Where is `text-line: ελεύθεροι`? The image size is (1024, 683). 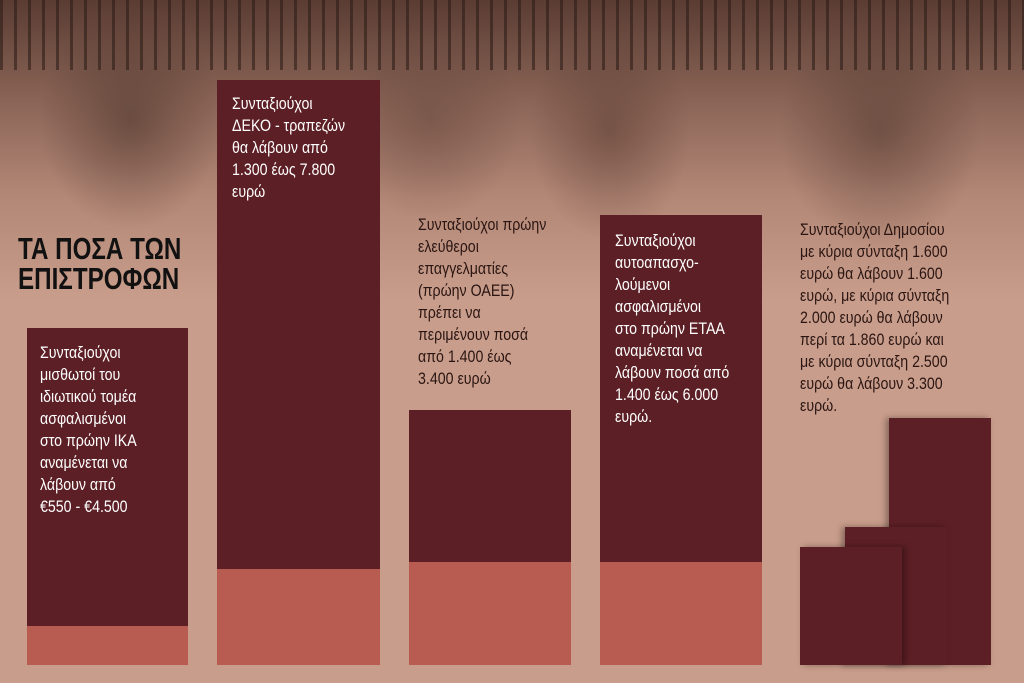
text-line: ελεύθεροι is located at coordinates (448, 247).